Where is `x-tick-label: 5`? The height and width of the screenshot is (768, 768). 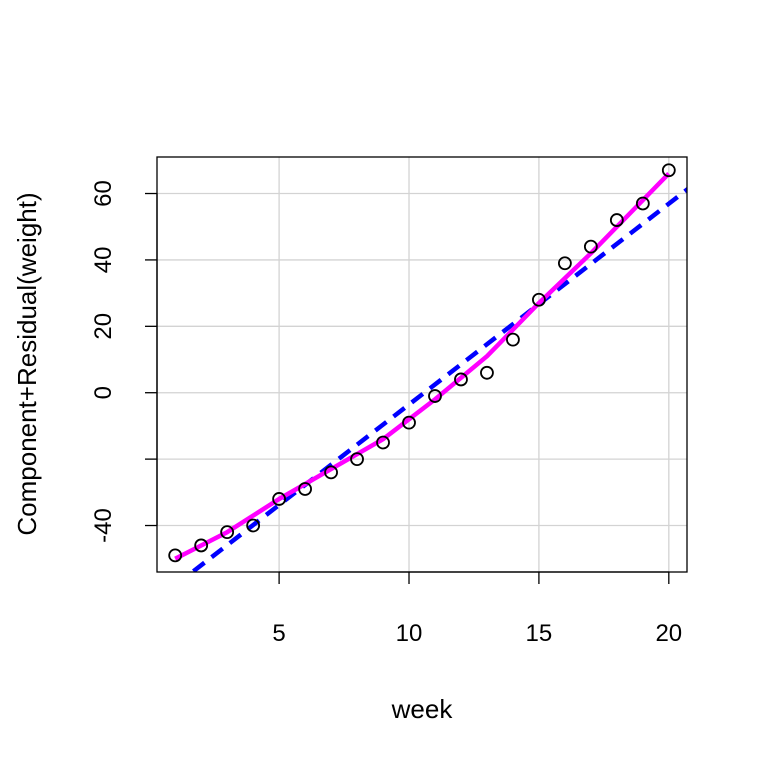 x-tick-label: 5 is located at coordinates (278, 633).